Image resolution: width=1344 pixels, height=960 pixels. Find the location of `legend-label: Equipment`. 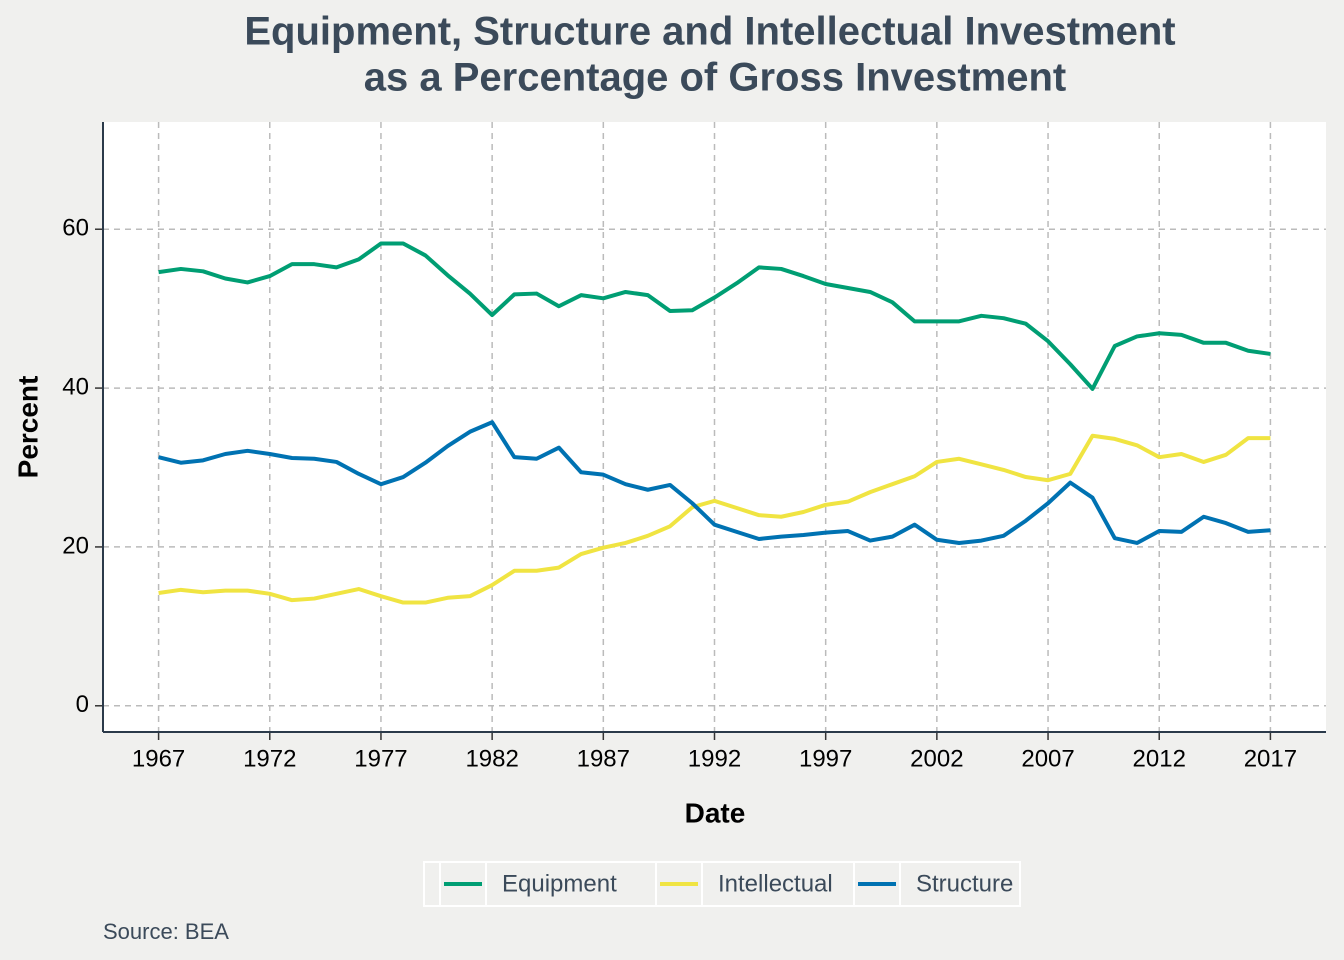

legend-label: Equipment is located at coordinates (559, 883).